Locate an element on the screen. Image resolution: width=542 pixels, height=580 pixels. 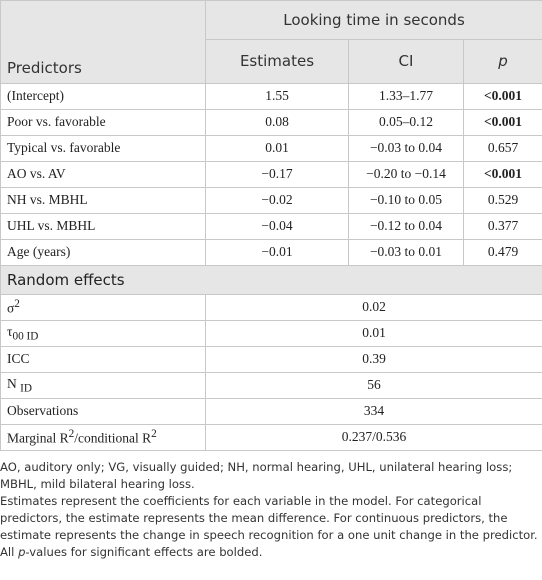
cell-text: 1.33–1.77 is located at coordinates (406, 95).